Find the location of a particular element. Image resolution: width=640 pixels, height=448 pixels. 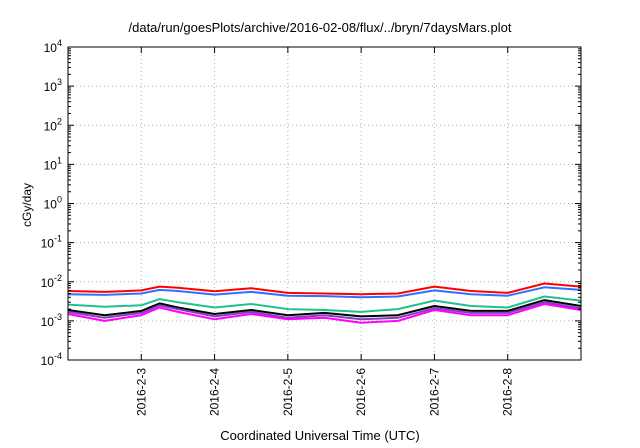

x-tick-label: 2016-2-7 is located at coordinates (434, 392).